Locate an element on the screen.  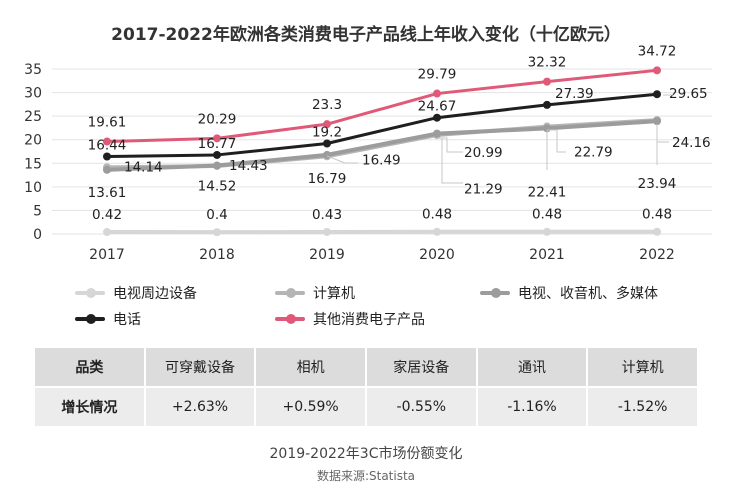
legend-label: 电视、收音机、多媒体 is located at coordinates (588, 294).